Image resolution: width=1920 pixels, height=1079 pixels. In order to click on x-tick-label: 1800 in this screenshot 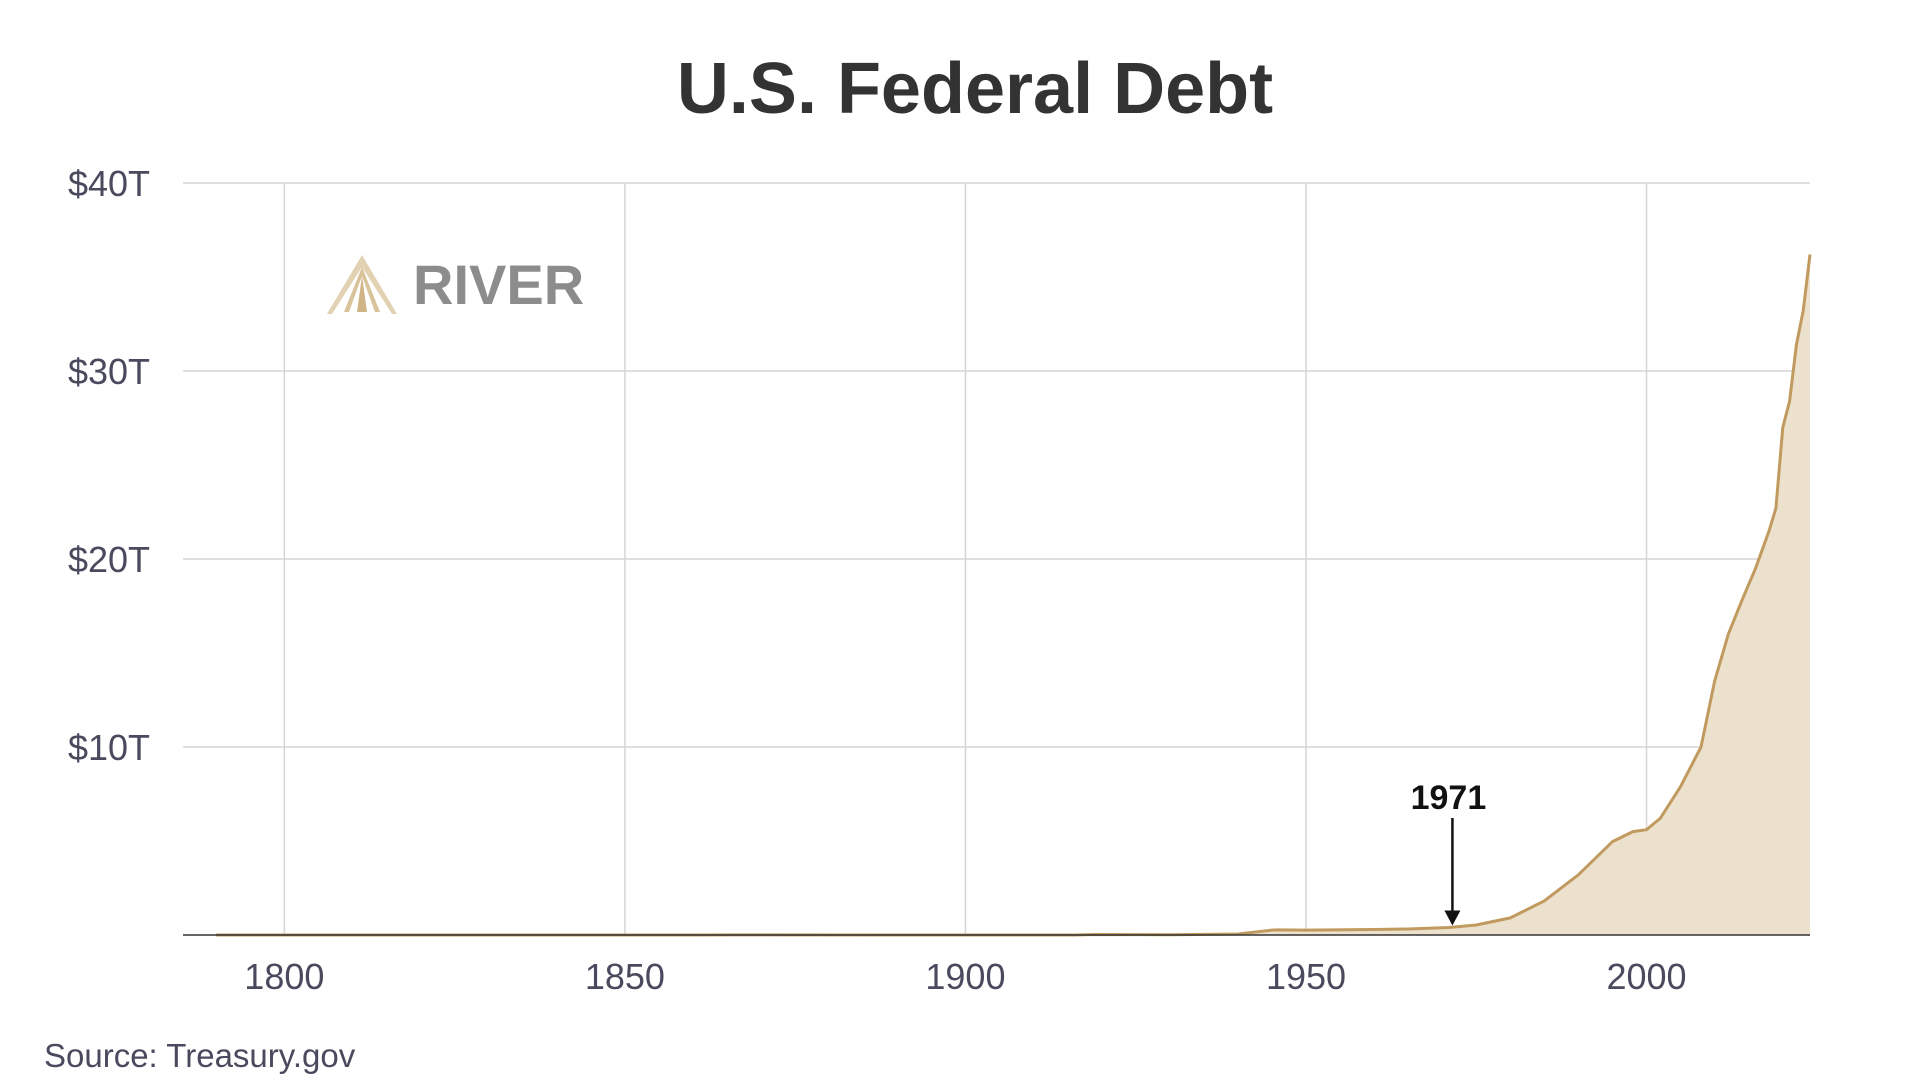, I will do `click(284, 976)`.